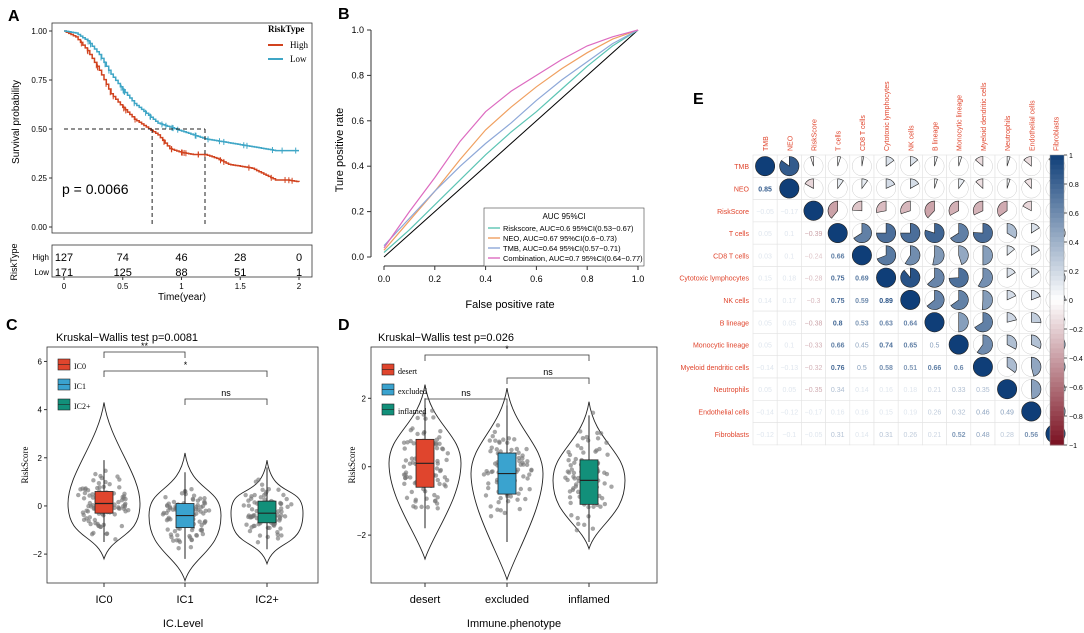  I want to click on d-subtitle: Kruskal−Wallis test p=0.026, so click(446, 338).